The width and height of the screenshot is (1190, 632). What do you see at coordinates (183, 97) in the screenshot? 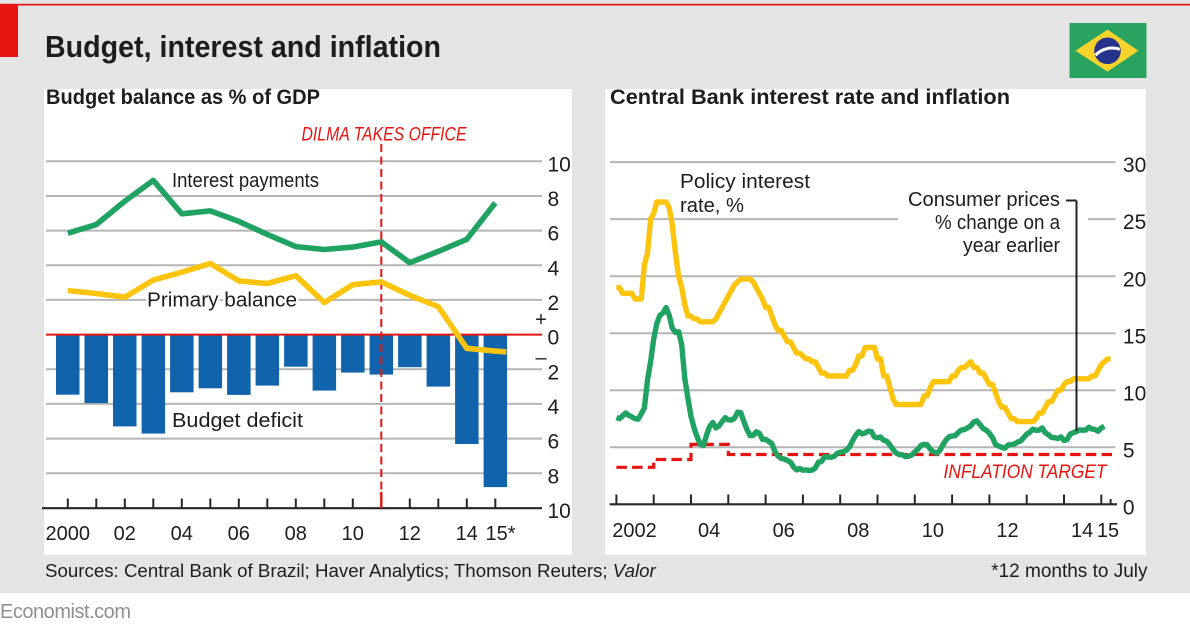
I see `svg-text: Budget balance as % of GDP` at bounding box center [183, 97].